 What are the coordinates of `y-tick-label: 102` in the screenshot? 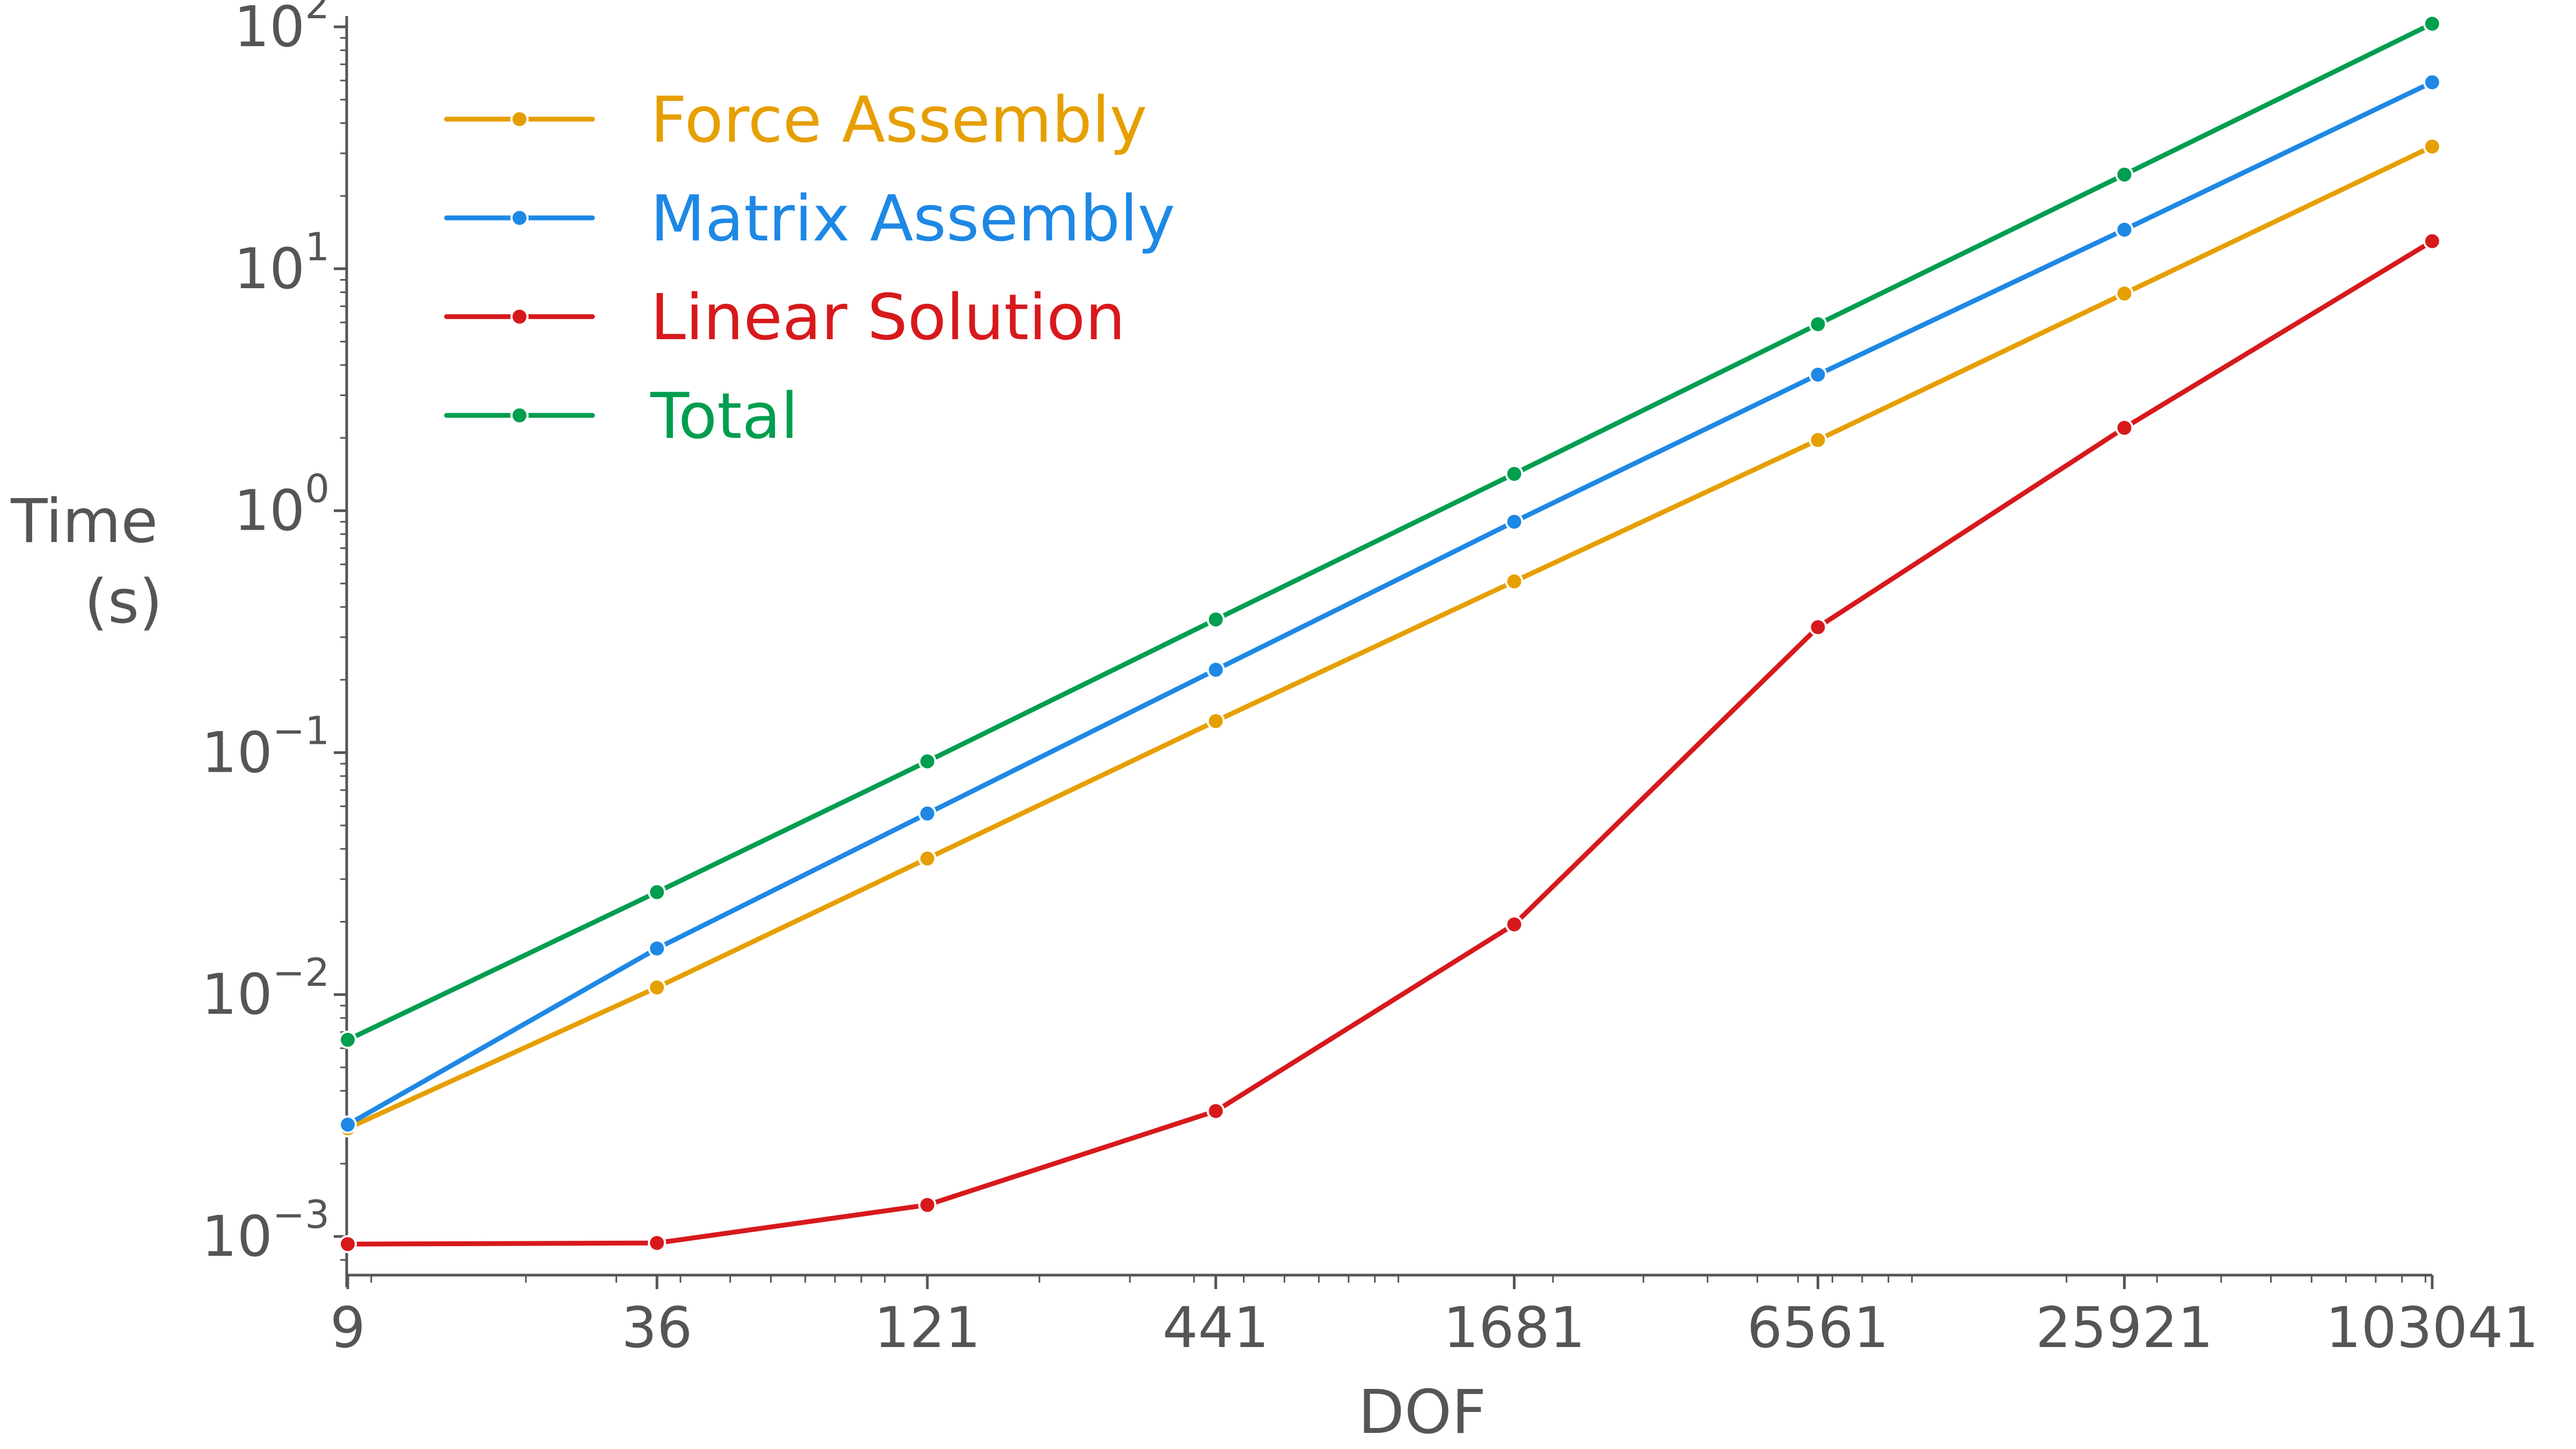 It's located at (282, 30).